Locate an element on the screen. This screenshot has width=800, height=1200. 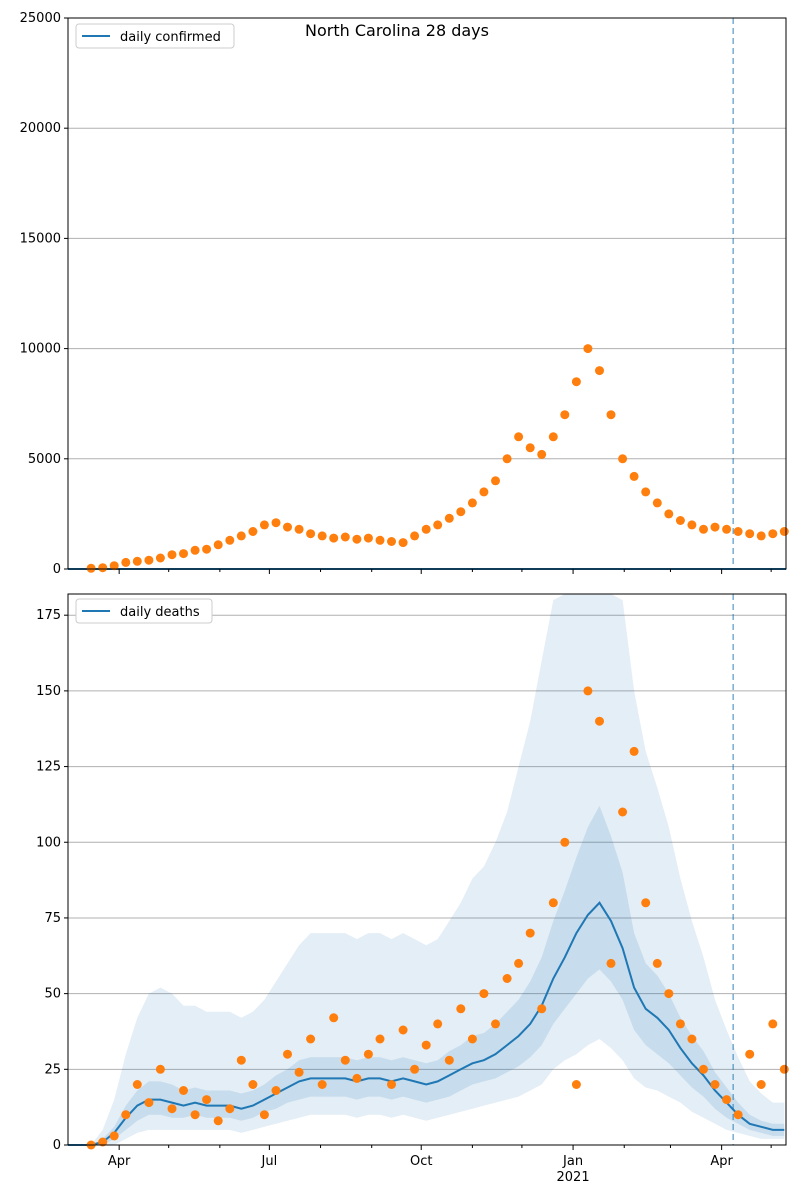
chart-title: North Carolina 28 days is located at coordinates (397, 30).